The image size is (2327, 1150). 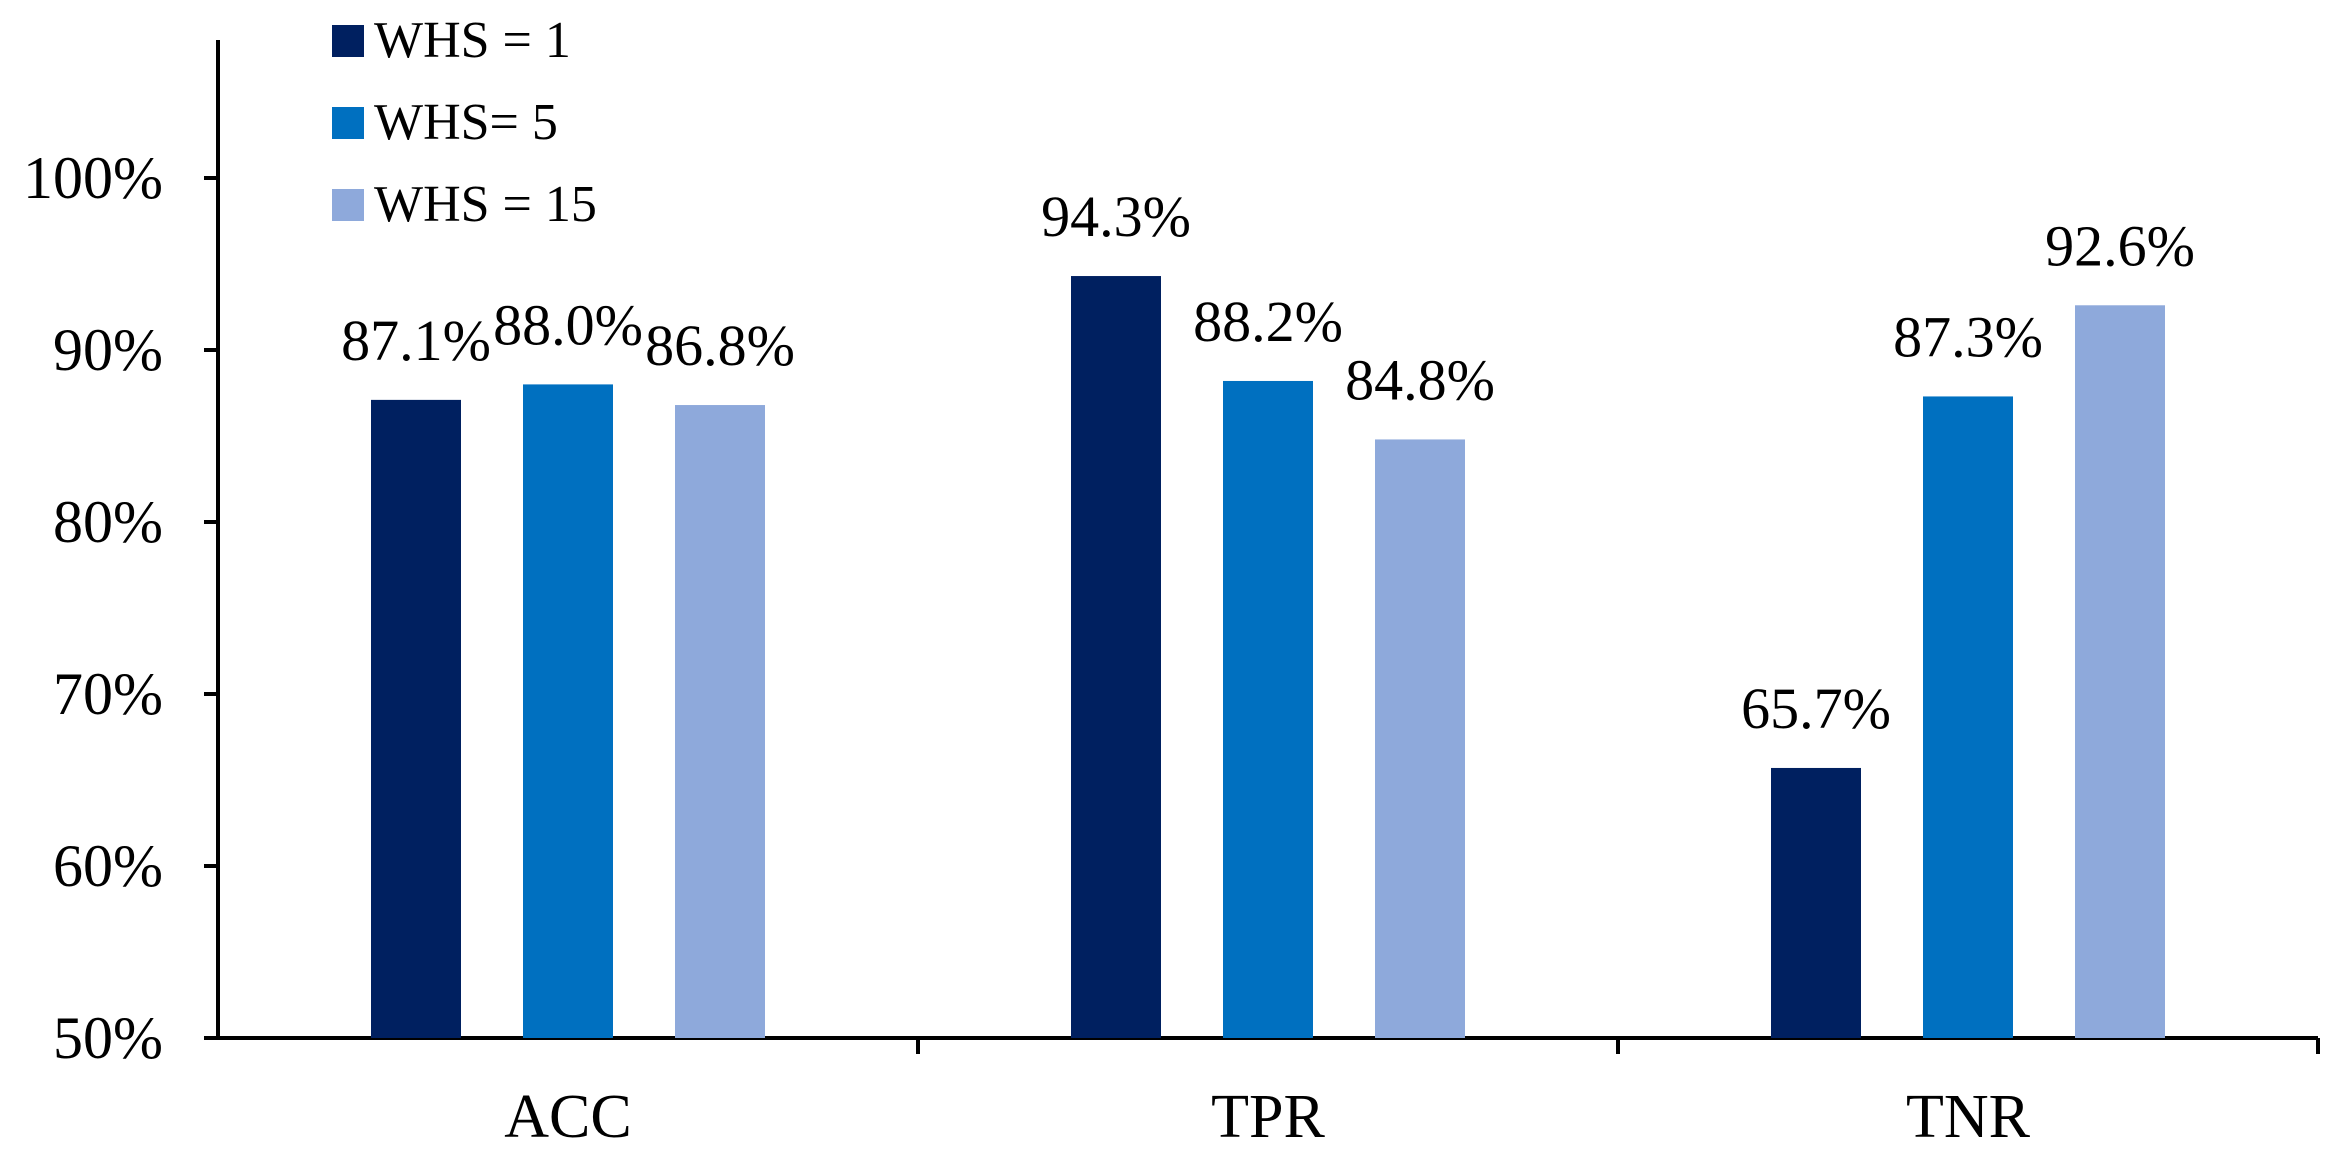 I want to click on data-label: 88.0%, so click(x=568, y=324).